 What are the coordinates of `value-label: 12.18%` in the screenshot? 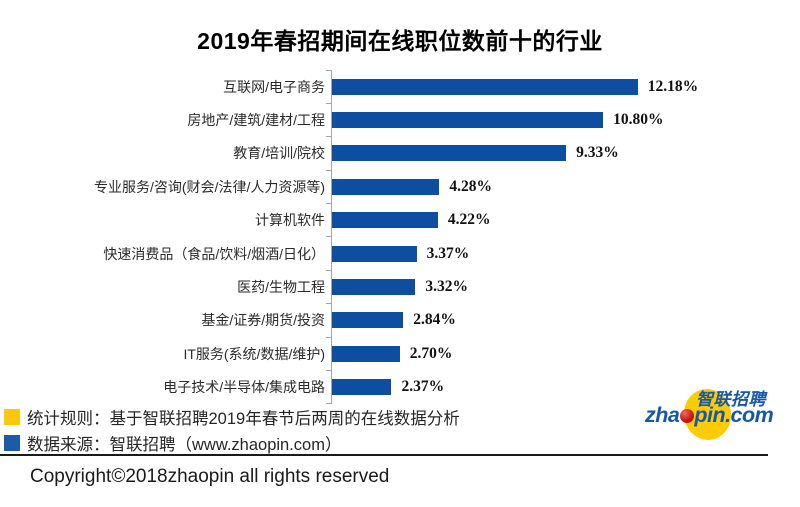 It's located at (673, 86).